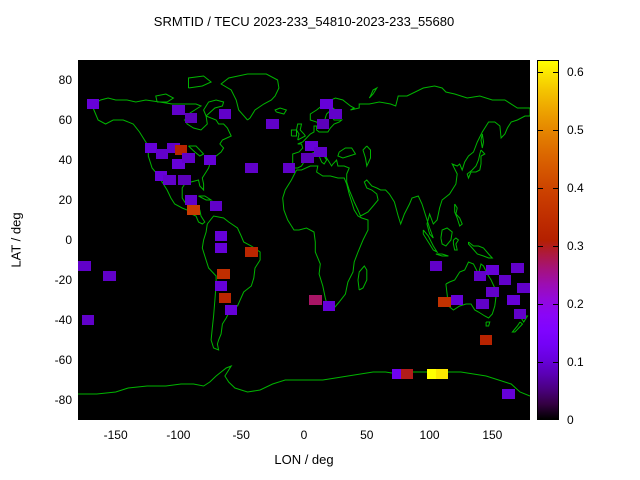 The width and height of the screenshot is (640, 480). Describe the element at coordinates (548, 240) in the screenshot. I see `colorbar` at that location.